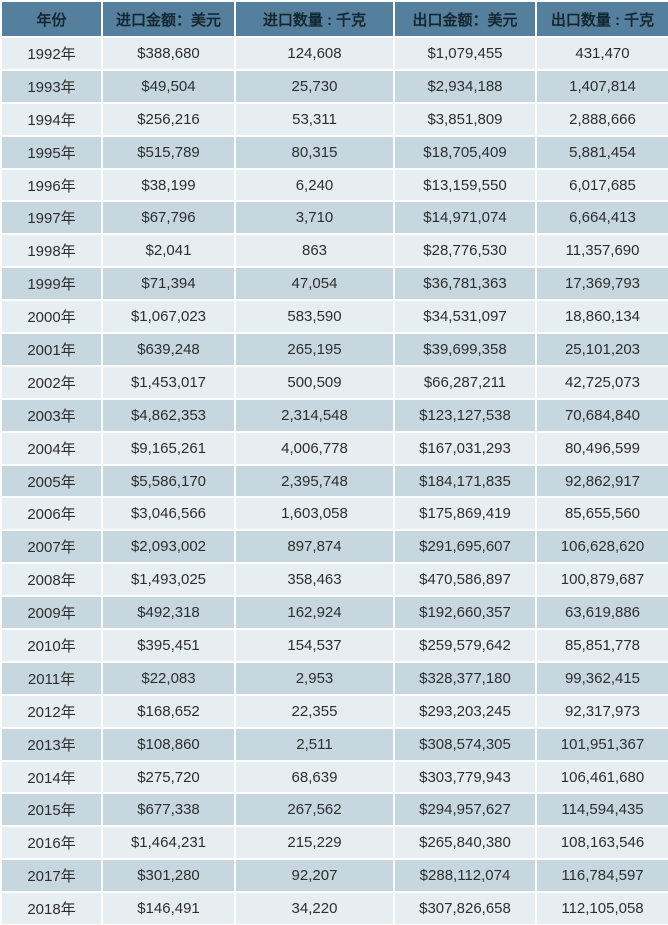 This screenshot has width=668, height=925. I want to click on table-cell: 85,851,778, so click(601, 645).